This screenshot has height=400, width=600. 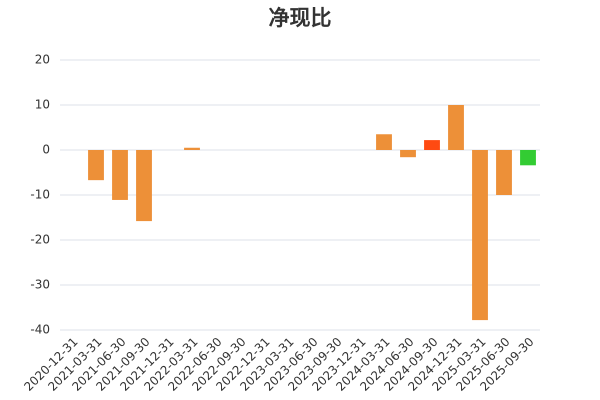 I want to click on y-tick-label: 0, so click(x=46, y=150).